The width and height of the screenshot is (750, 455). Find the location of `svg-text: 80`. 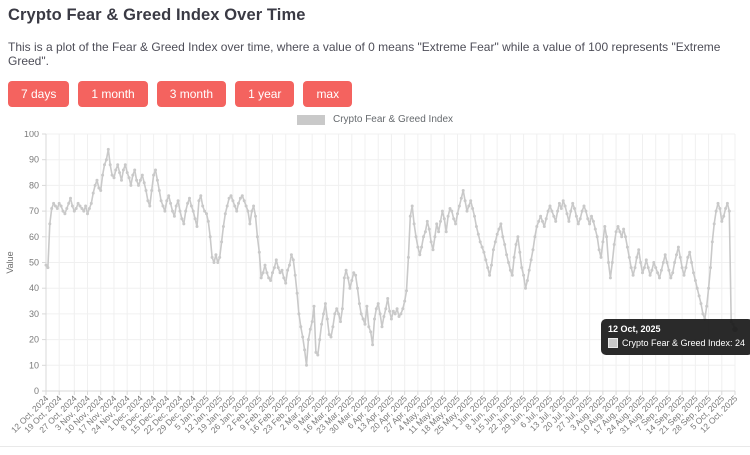

svg-text: 80 is located at coordinates (34, 185).